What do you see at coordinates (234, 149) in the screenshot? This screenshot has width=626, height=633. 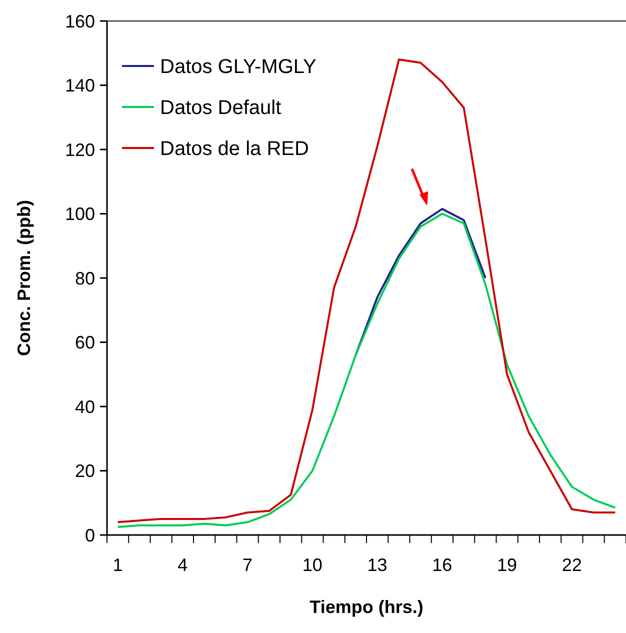 I see `legend-label: Datos de la RED` at bounding box center [234, 149].